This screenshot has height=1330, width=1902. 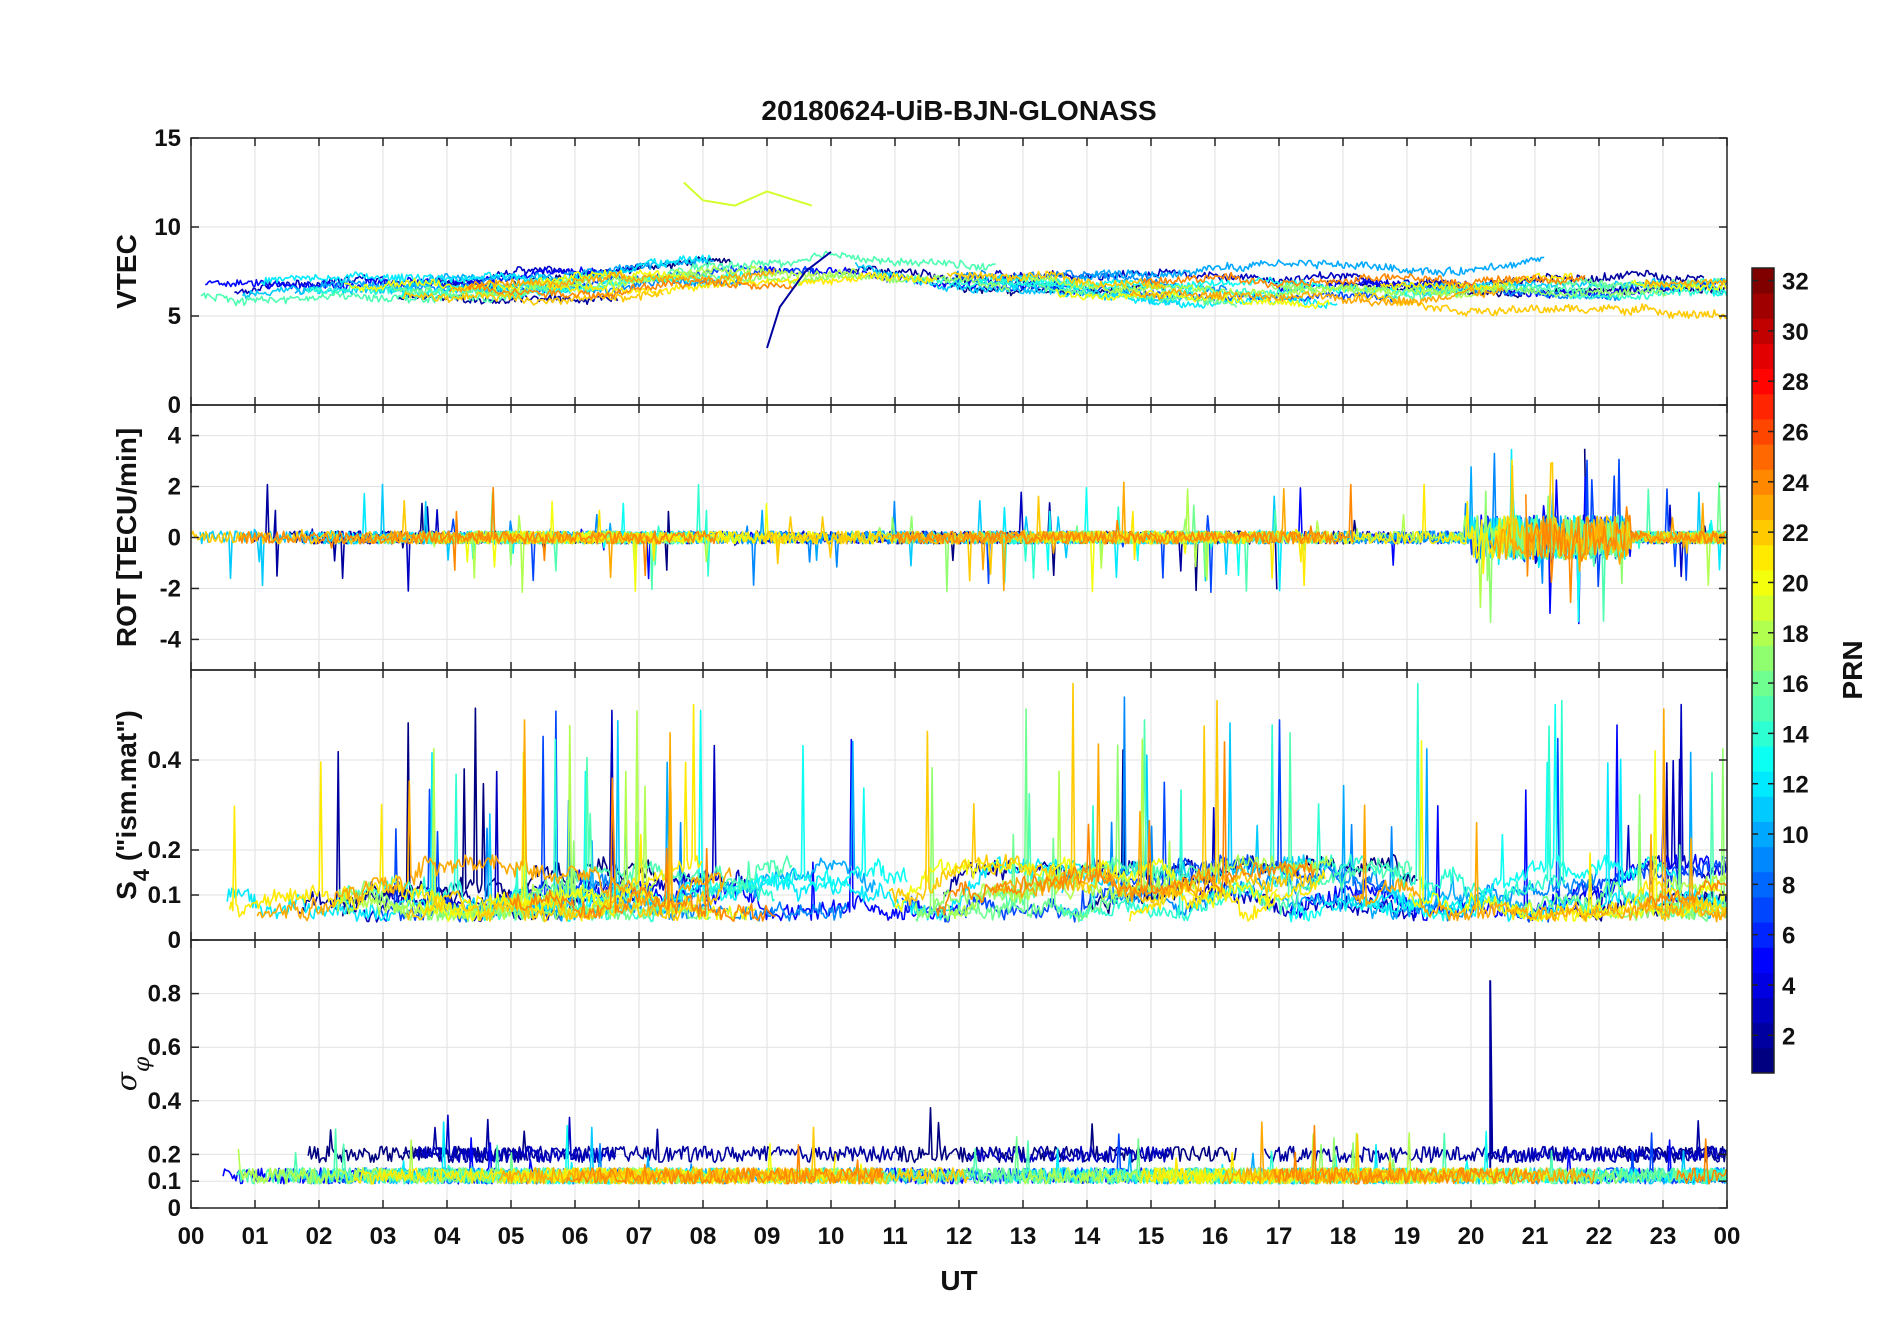 What do you see at coordinates (831, 1236) in the screenshot?
I see `x-tick-label: 10` at bounding box center [831, 1236].